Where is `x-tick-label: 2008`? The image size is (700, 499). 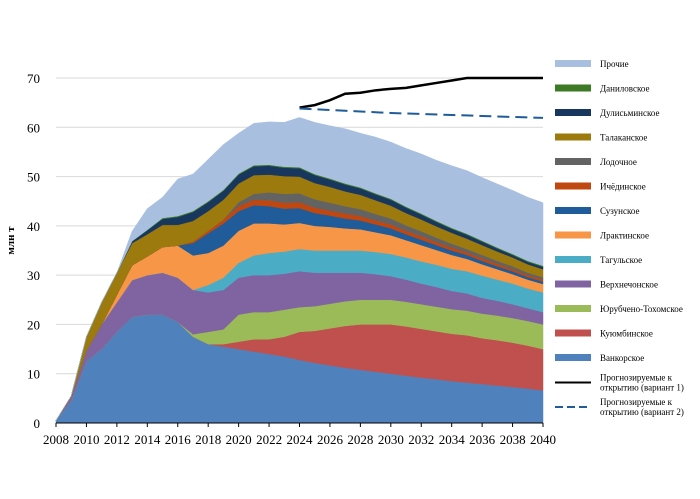
x-tick-label: 2008 is located at coordinates (56, 439).